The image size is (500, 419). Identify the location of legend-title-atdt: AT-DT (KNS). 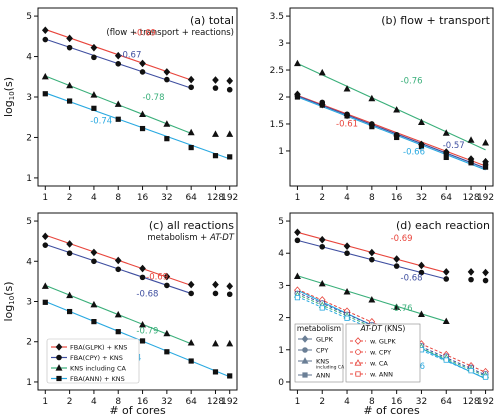
(383, 328).